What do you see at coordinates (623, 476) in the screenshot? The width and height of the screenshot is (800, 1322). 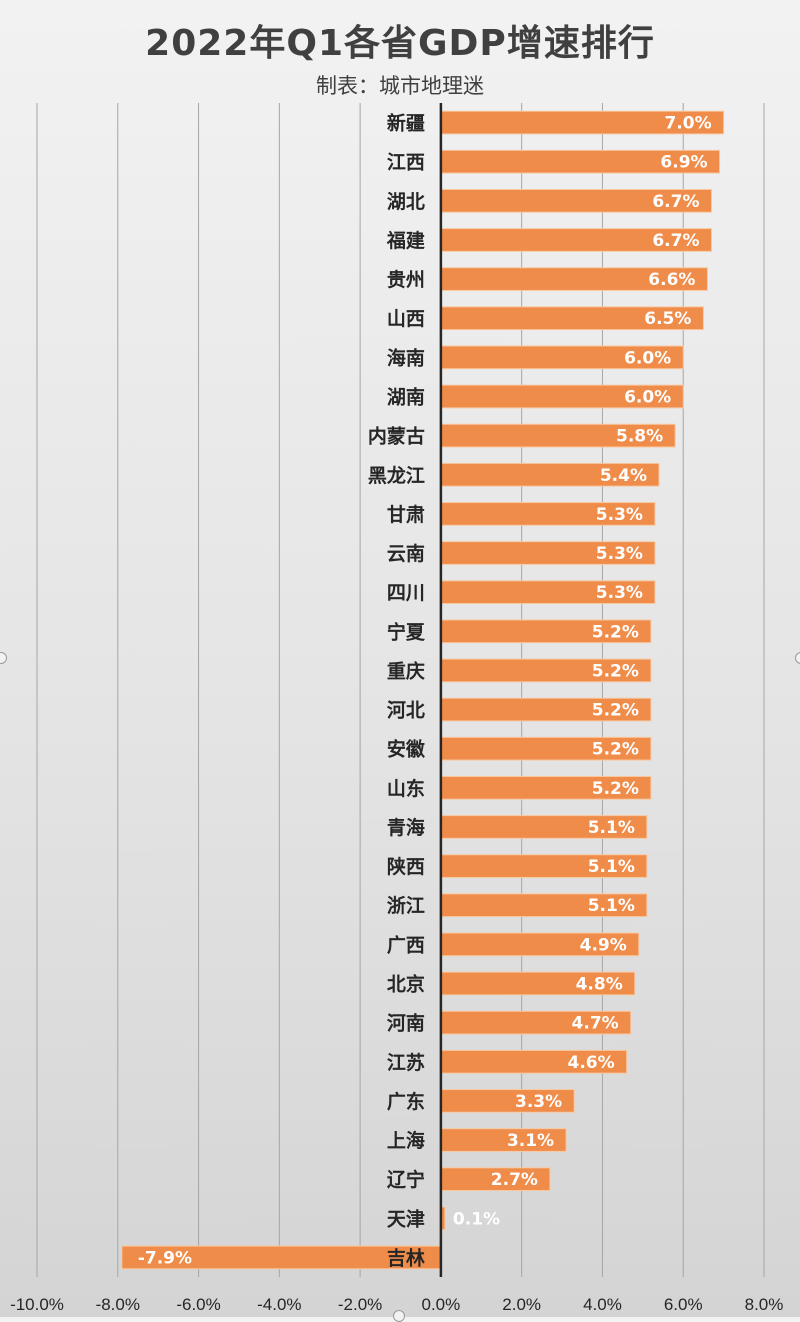 I see `data-label: 5.4%` at bounding box center [623, 476].